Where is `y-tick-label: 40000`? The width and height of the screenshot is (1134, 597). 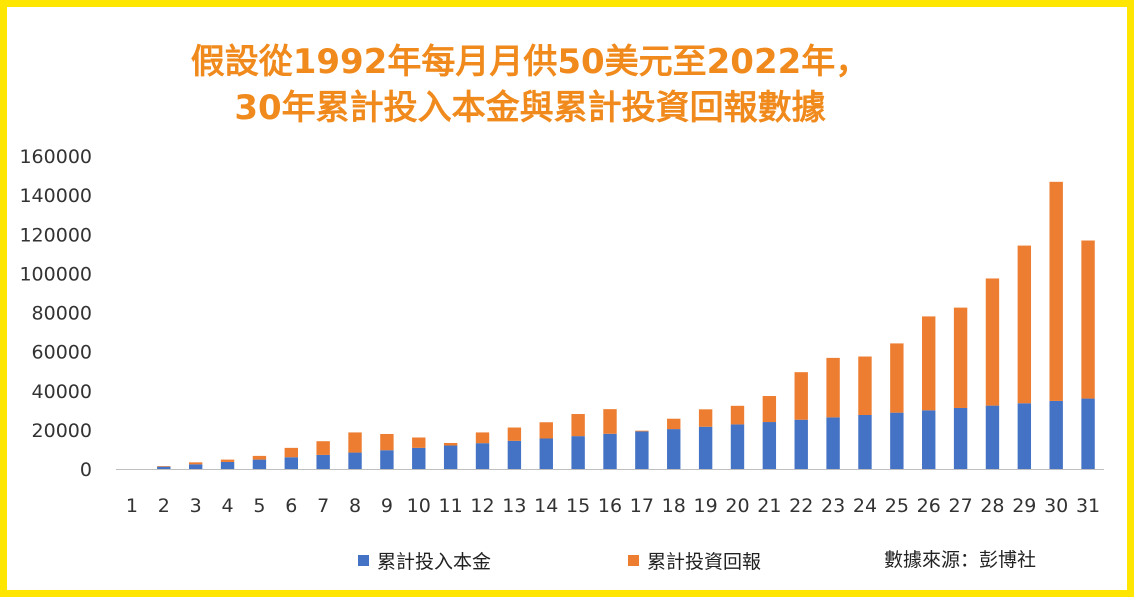
y-tick-label: 40000 is located at coordinates (62, 392).